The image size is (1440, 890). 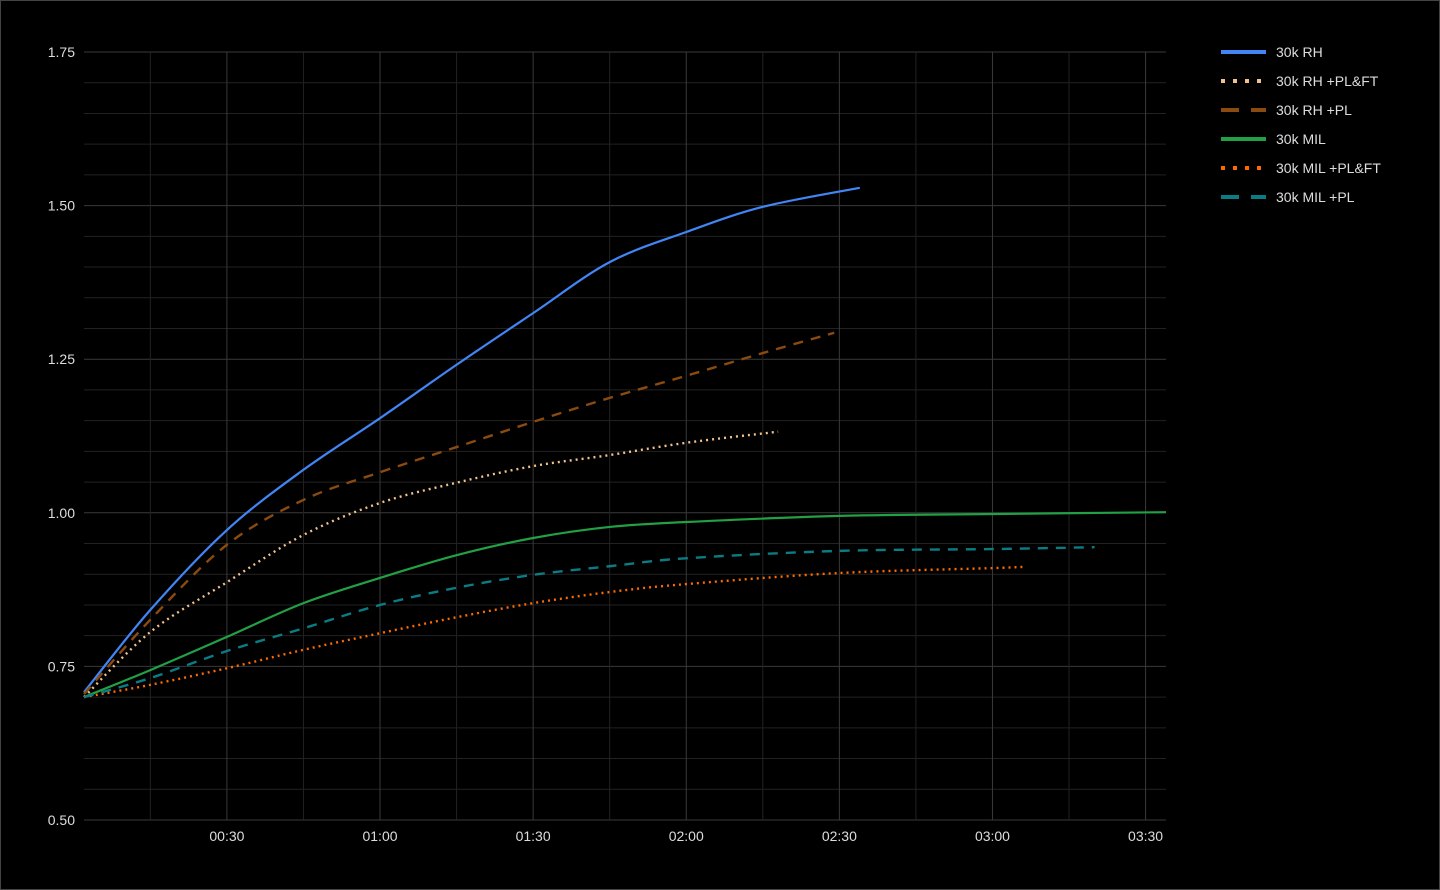 I want to click on legend-label: 30k RH +PL&FT, so click(x=1327, y=81).